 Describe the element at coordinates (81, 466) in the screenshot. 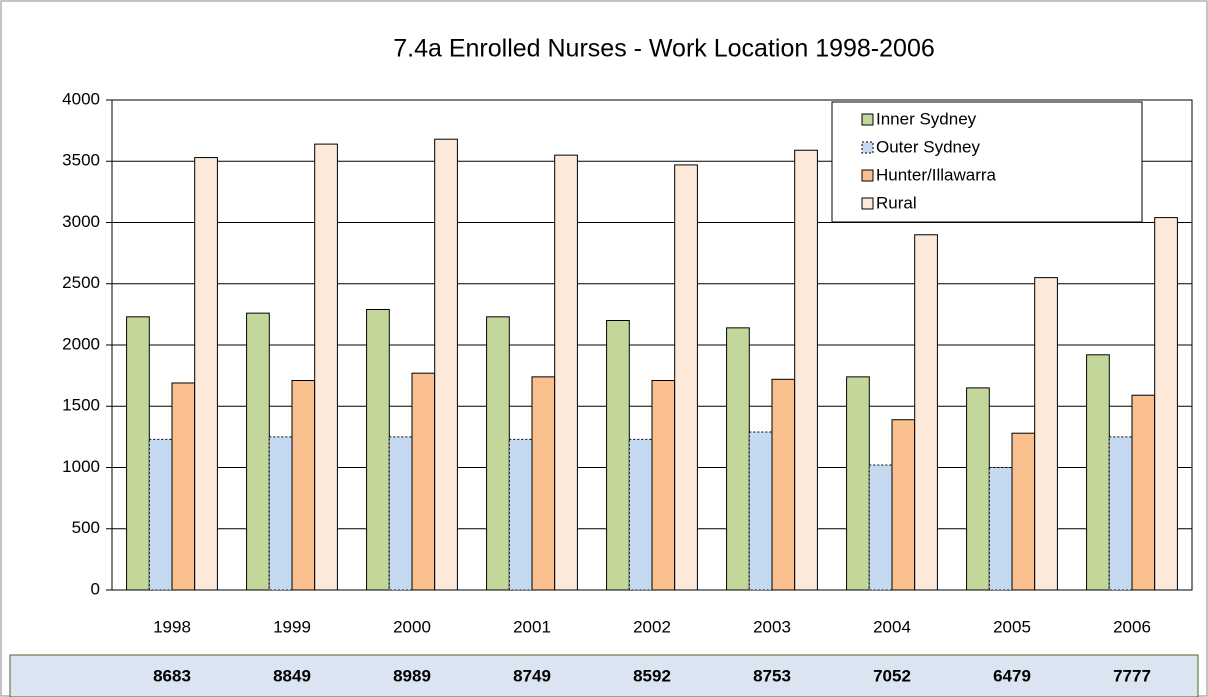

I see `y-tick-label: 1000` at that location.